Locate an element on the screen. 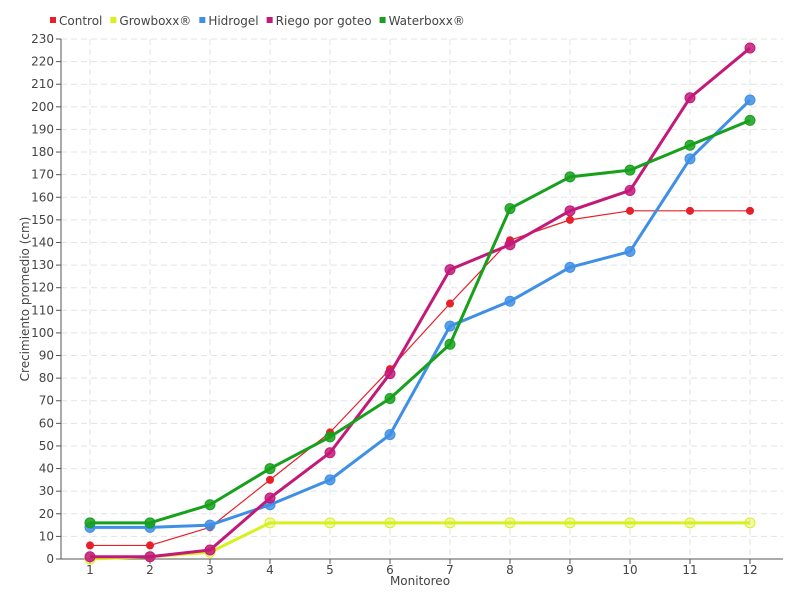  legend-item-growboxx: Growboxx® is located at coordinates (150, 21).